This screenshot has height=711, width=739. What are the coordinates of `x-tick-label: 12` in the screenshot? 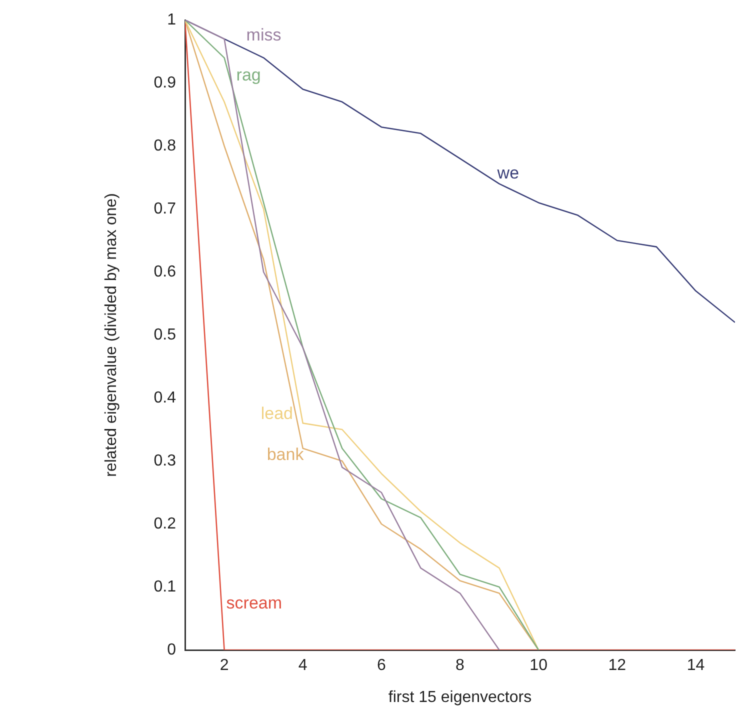 It's located at (617, 665).